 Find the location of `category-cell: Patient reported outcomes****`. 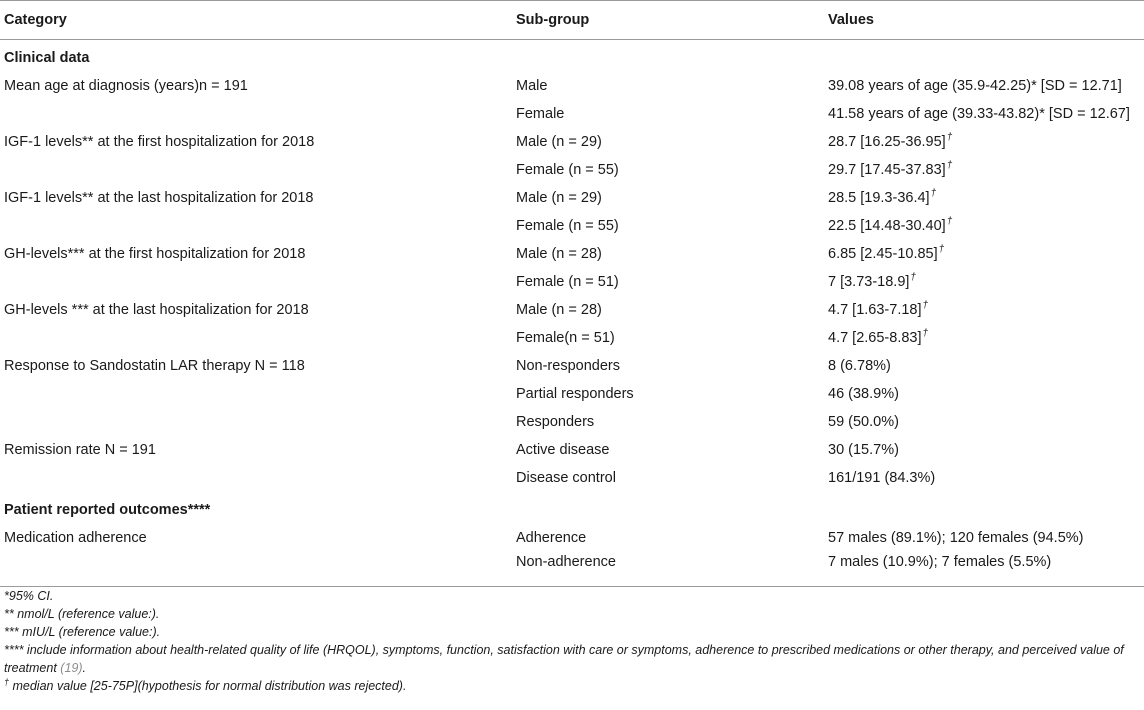

category-cell: Patient reported outcomes**** is located at coordinates (256, 508).